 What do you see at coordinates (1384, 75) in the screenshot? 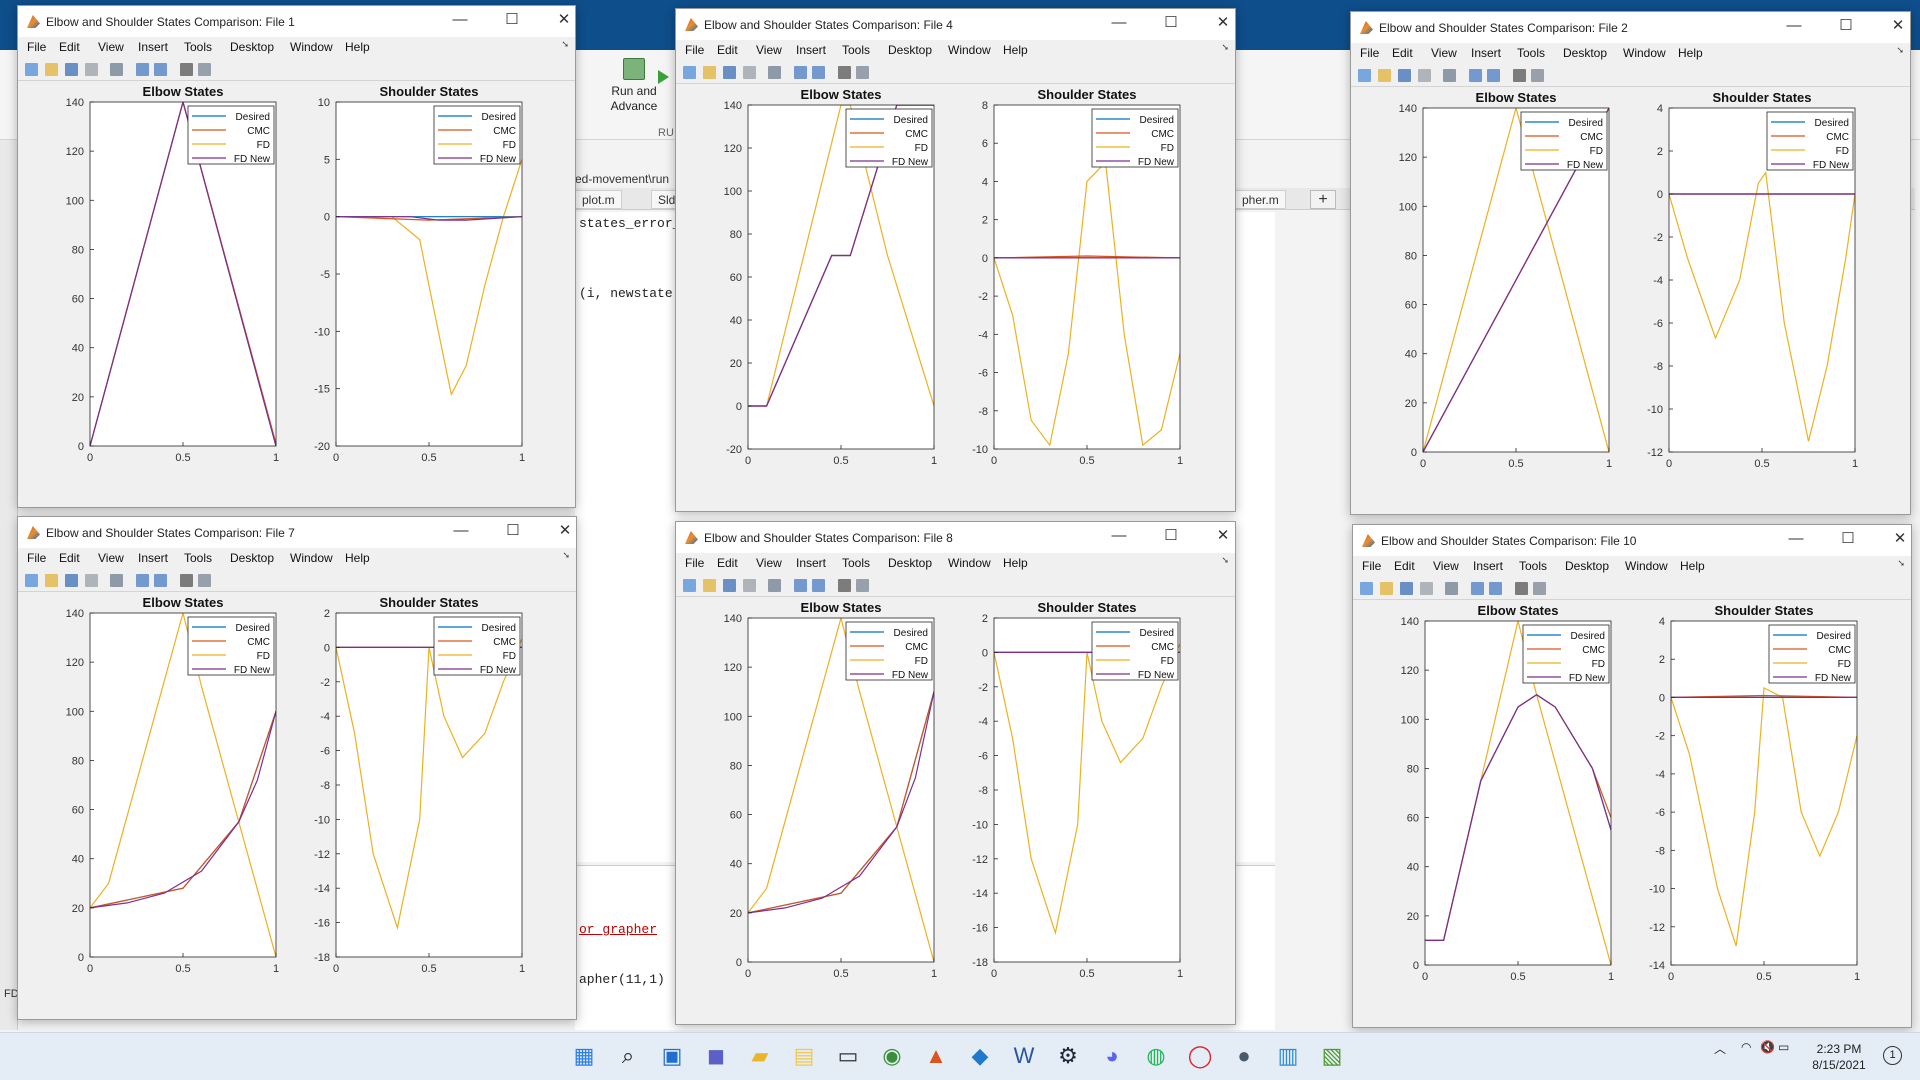
I see `open-file-icon` at bounding box center [1384, 75].